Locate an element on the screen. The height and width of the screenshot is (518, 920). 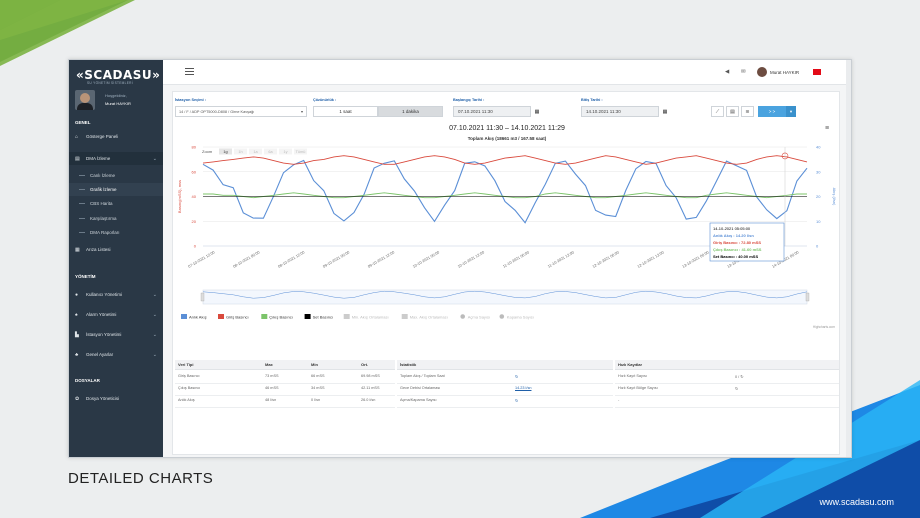
sidebar-item-compare: Karşılaştırma is located at coordinates (116, 218).